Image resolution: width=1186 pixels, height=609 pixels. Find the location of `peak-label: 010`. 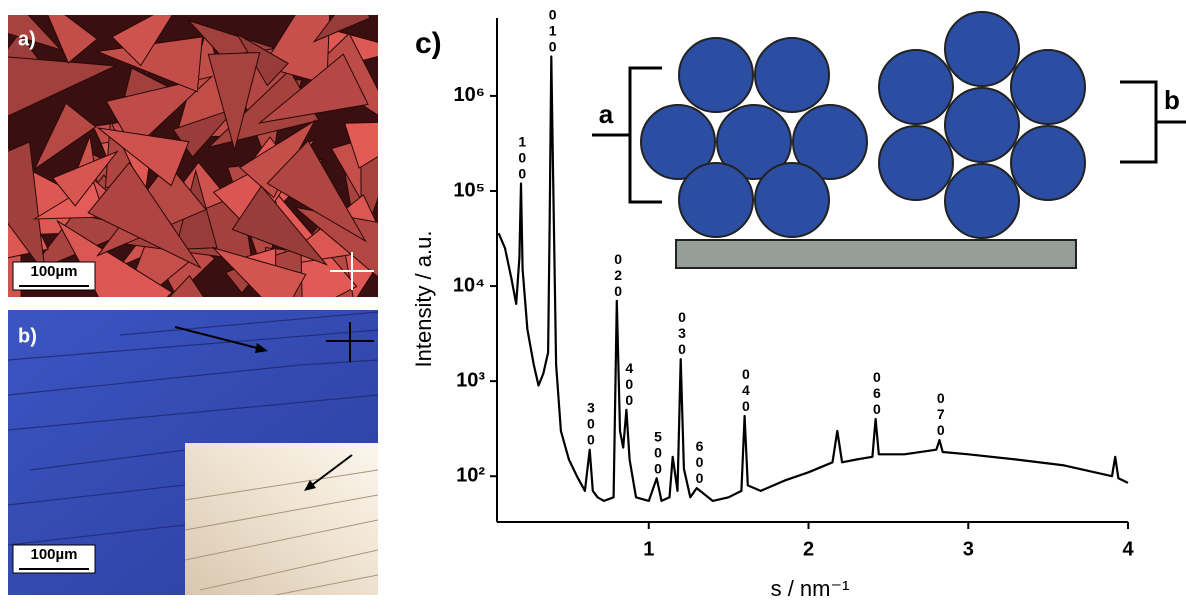

peak-label: 010 is located at coordinates (553, 30).